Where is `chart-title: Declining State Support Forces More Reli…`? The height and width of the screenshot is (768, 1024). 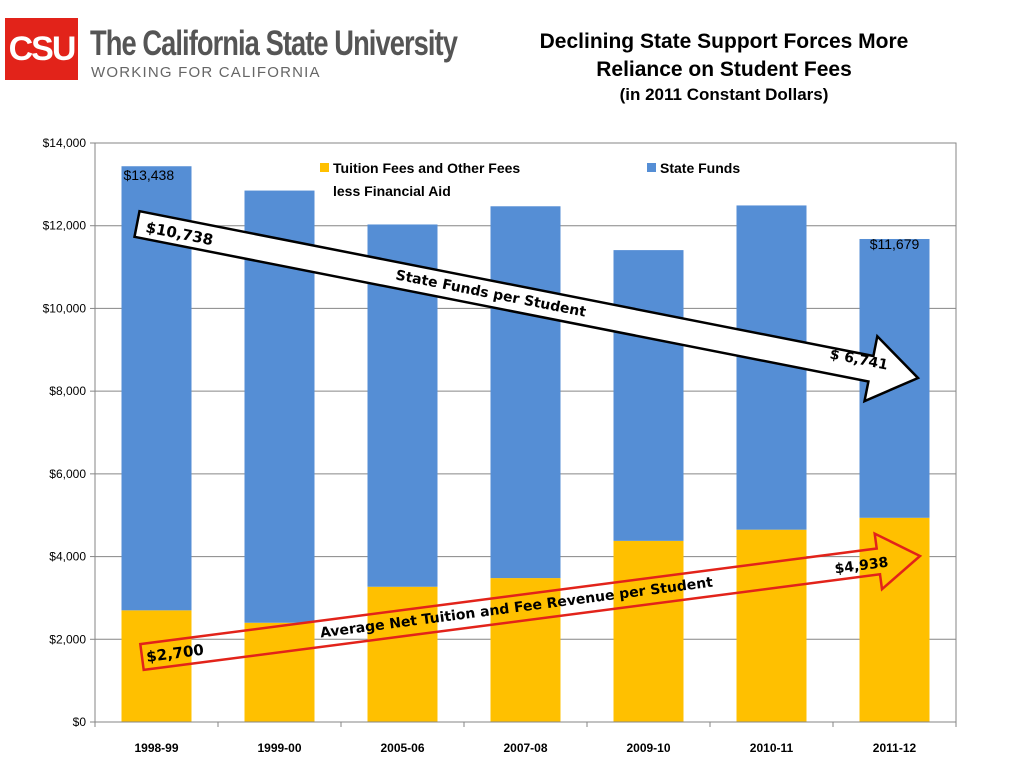
chart-title: Declining State Support Forces More Reli… is located at coordinates (724, 67).